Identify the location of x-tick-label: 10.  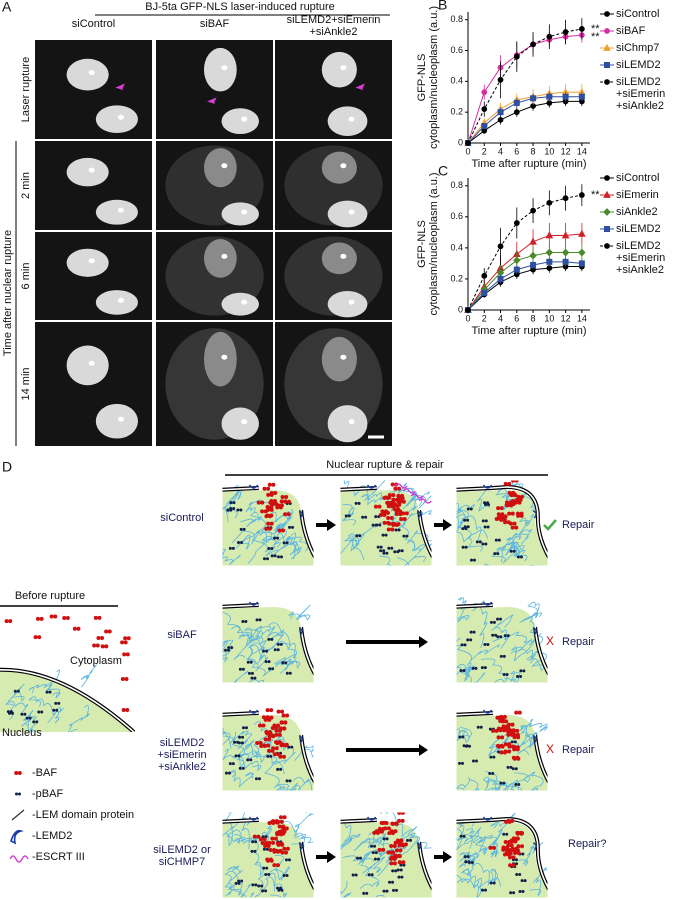
(549, 318).